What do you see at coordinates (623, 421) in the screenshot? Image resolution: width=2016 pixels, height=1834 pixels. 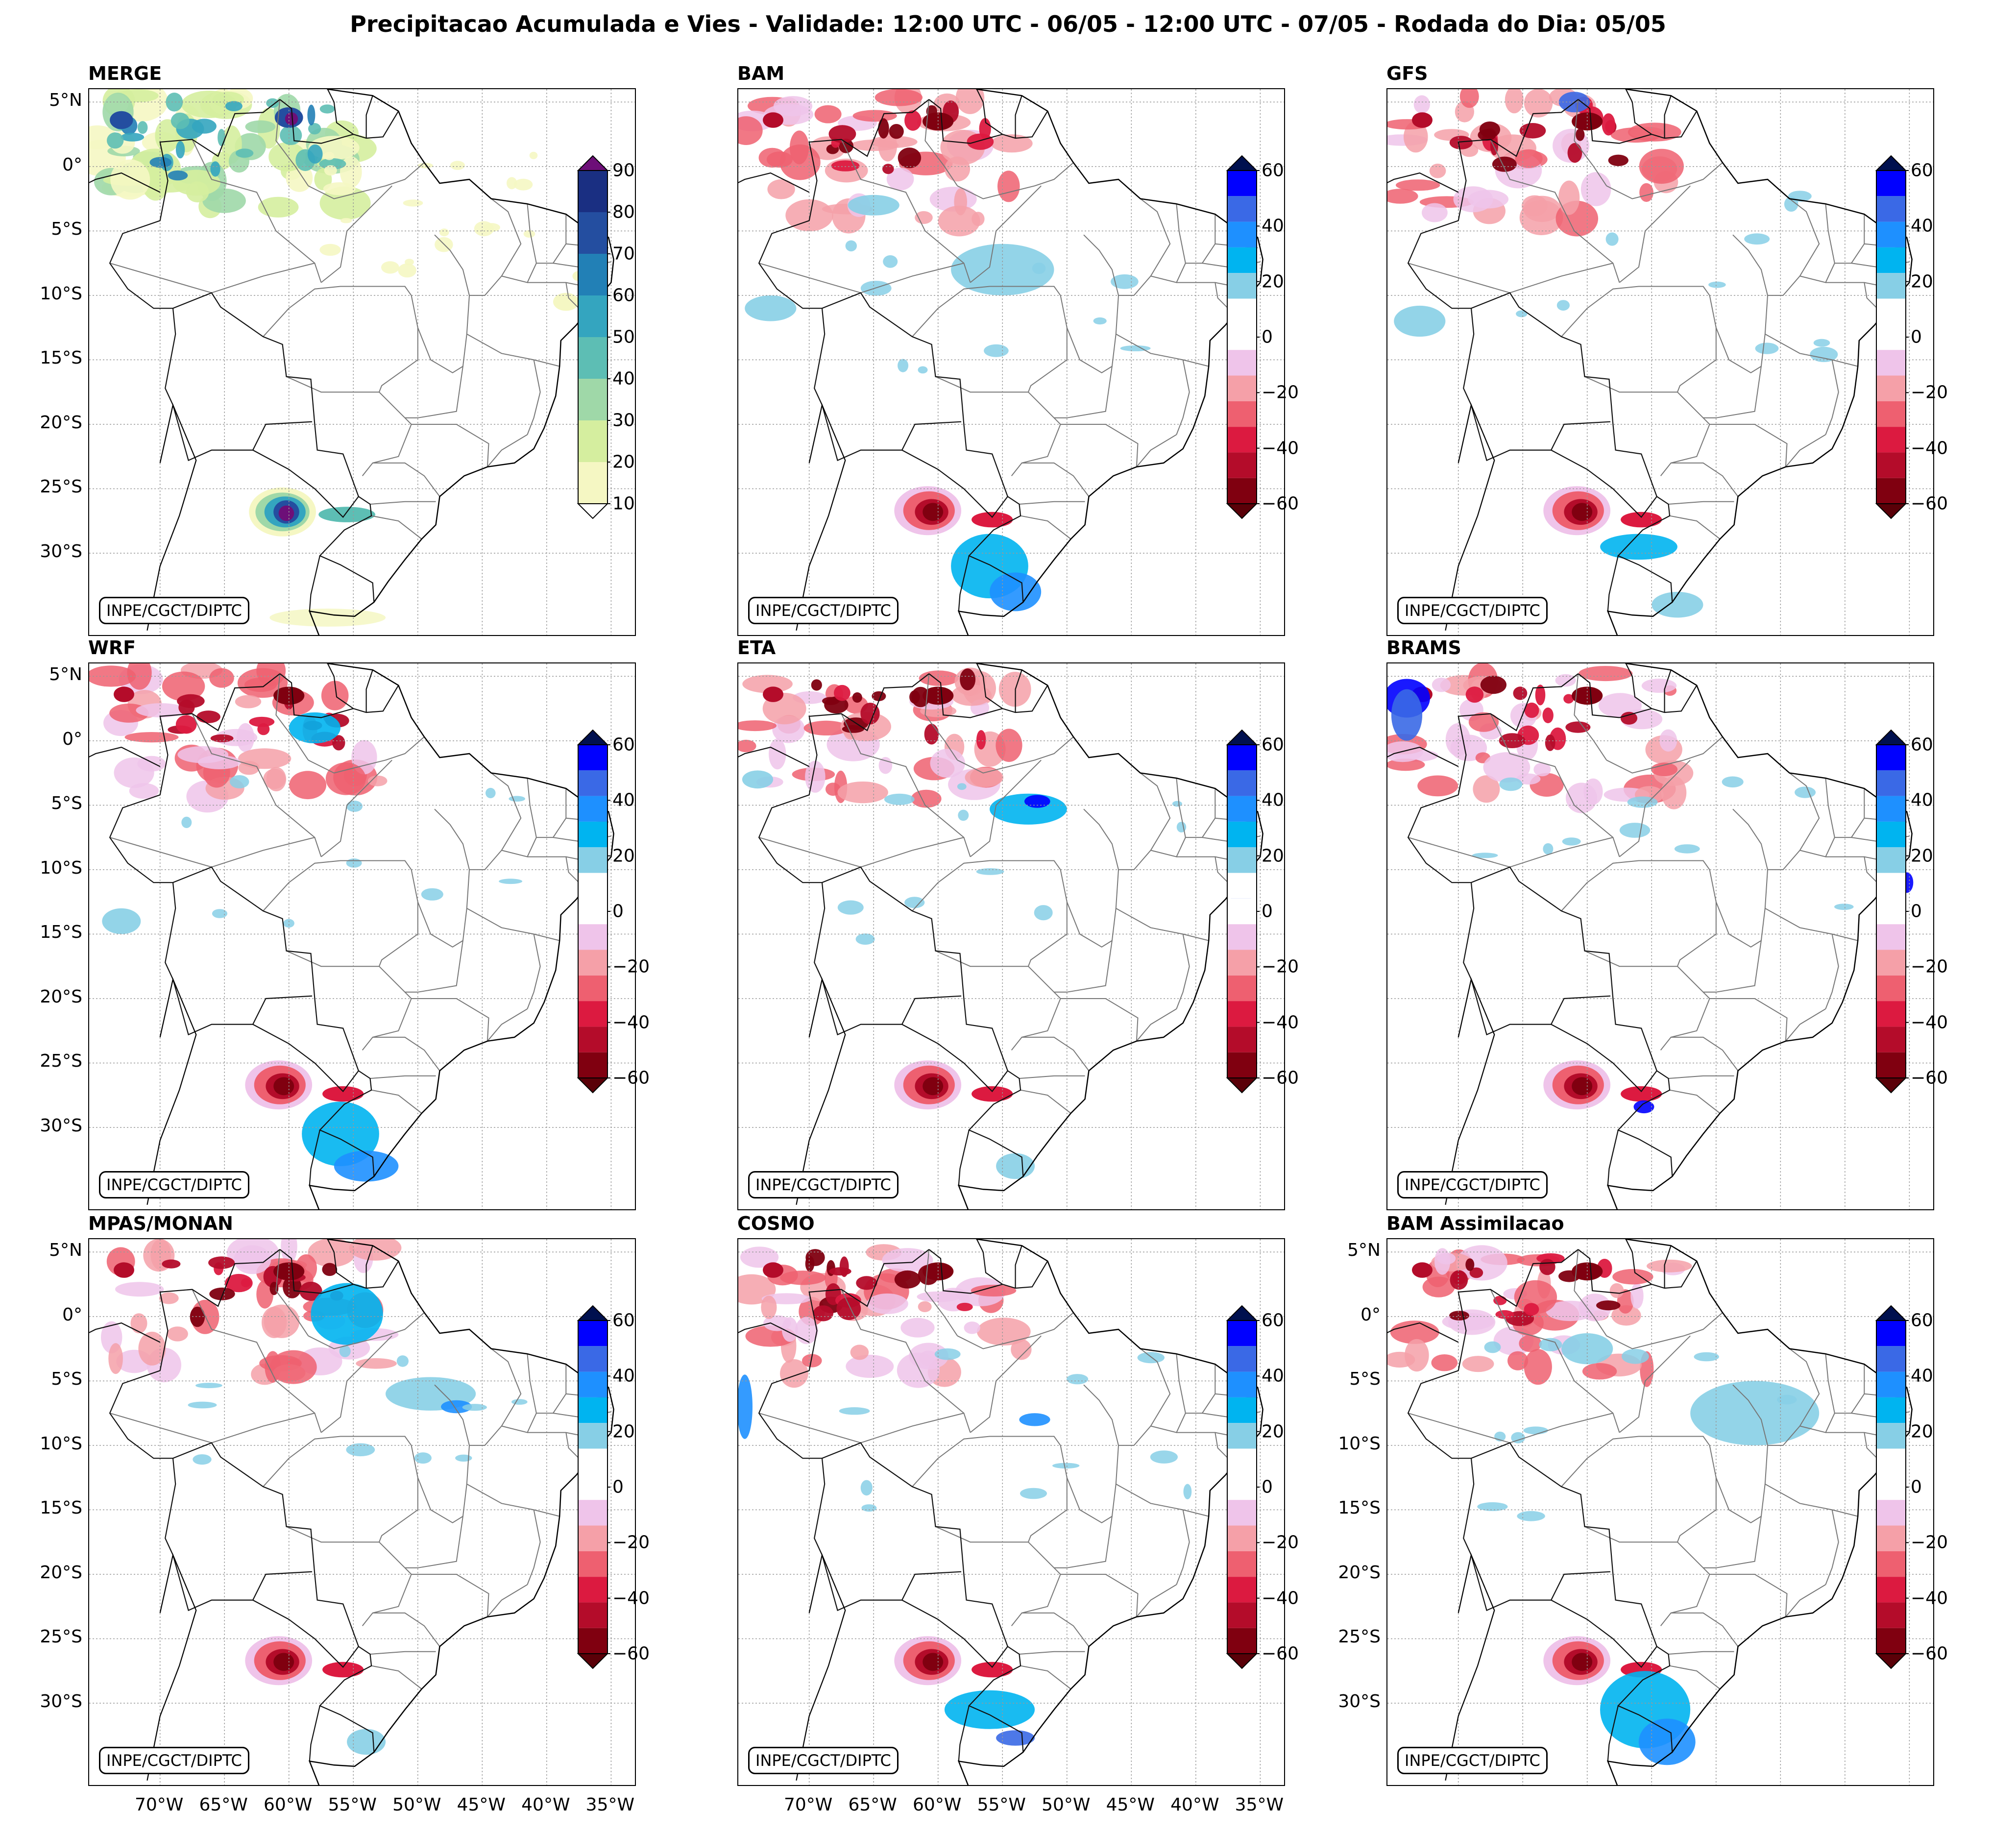 I see `colorbar-tick-label: 30` at bounding box center [623, 421].